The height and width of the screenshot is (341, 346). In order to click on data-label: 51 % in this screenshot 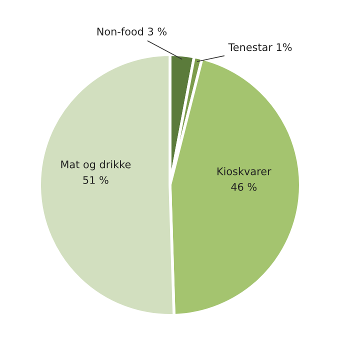, I will do `click(95, 180)`.